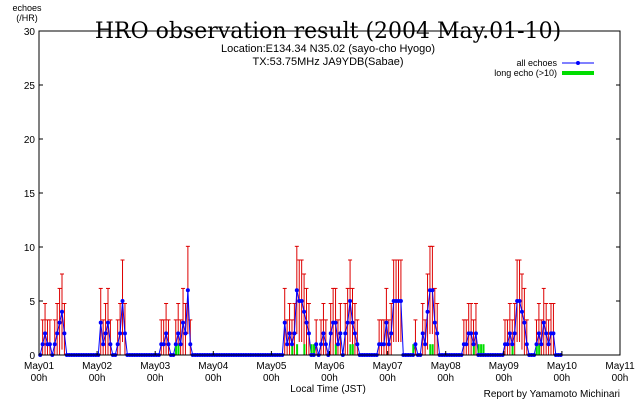 Image resolution: width=640 pixels, height=400 pixels. I want to click on y-tick-label: 10, so click(30, 248).